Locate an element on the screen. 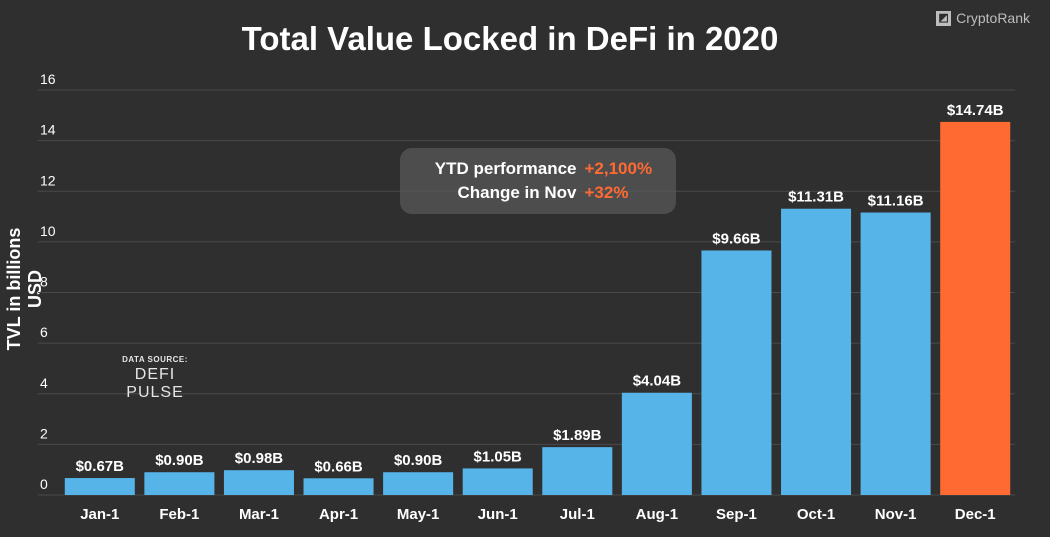 This screenshot has height=537, width=1050. x-tick-label: Jun-1 is located at coordinates (498, 514).